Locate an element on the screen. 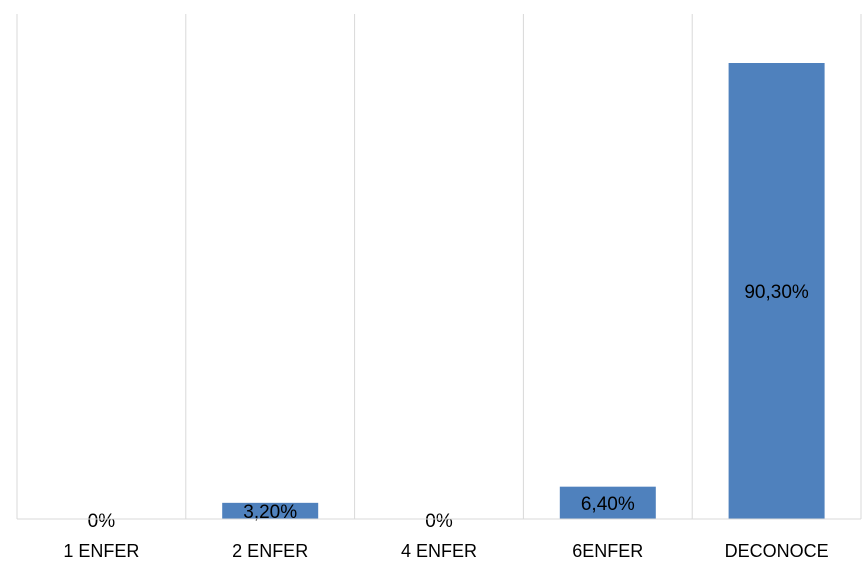 This screenshot has width=866, height=571. x-tick-label: 6ENFER is located at coordinates (607, 551).